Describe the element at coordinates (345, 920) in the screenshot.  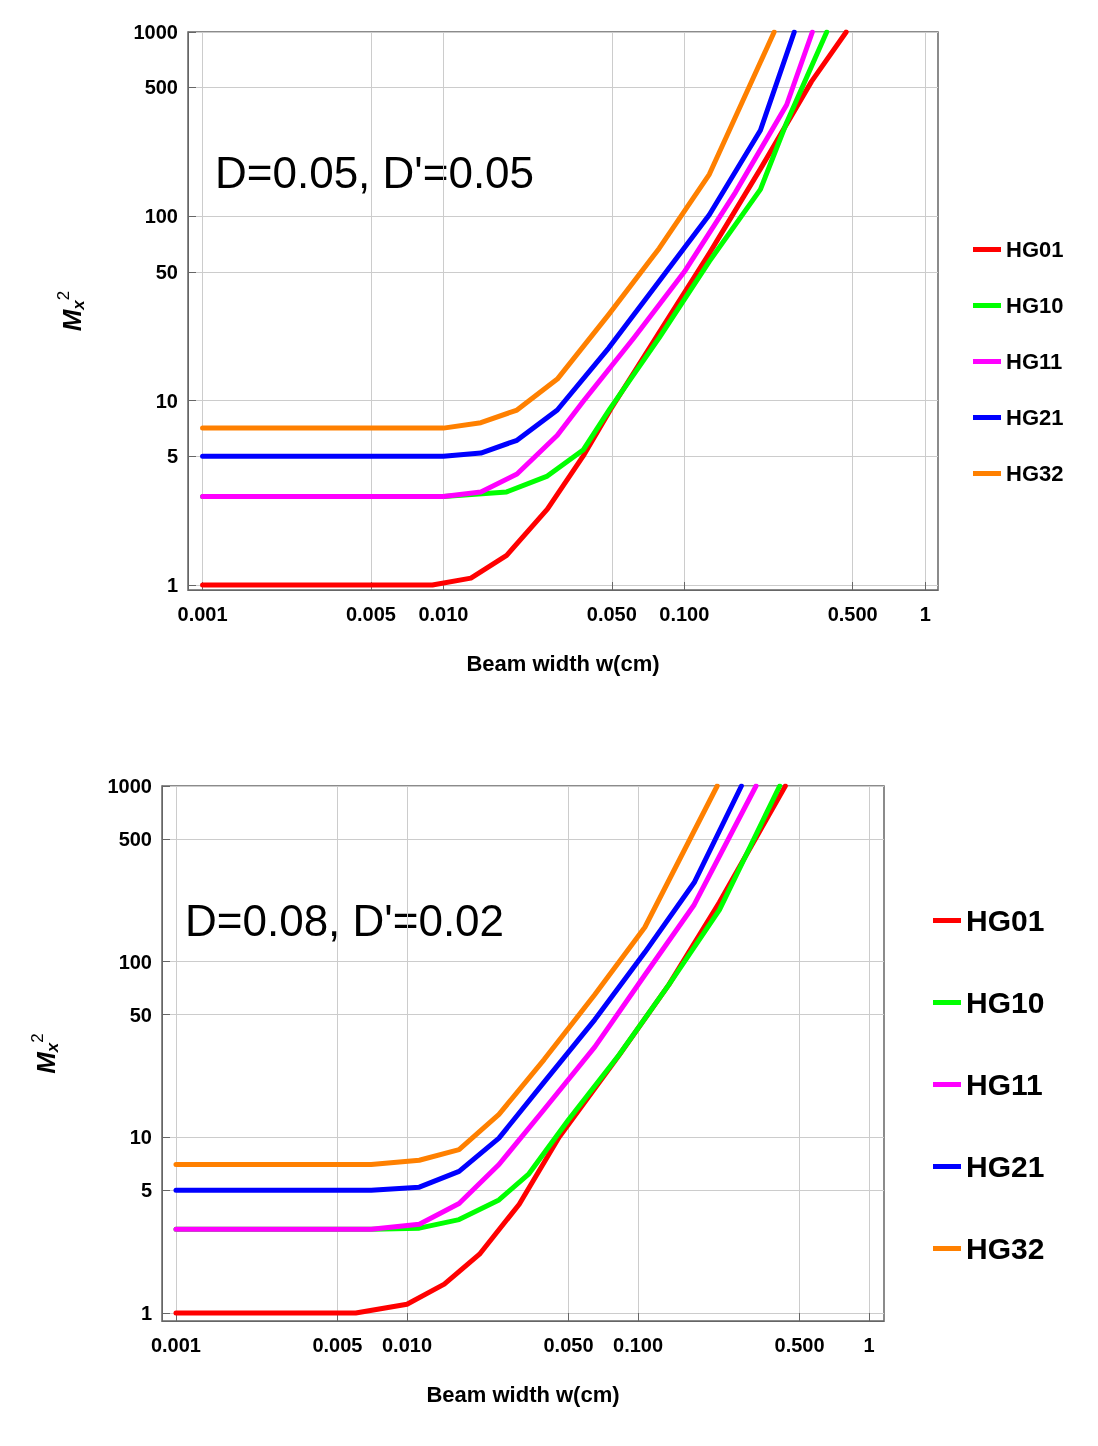
I see `annotation: D=0.08, D'=0.02` at that location.